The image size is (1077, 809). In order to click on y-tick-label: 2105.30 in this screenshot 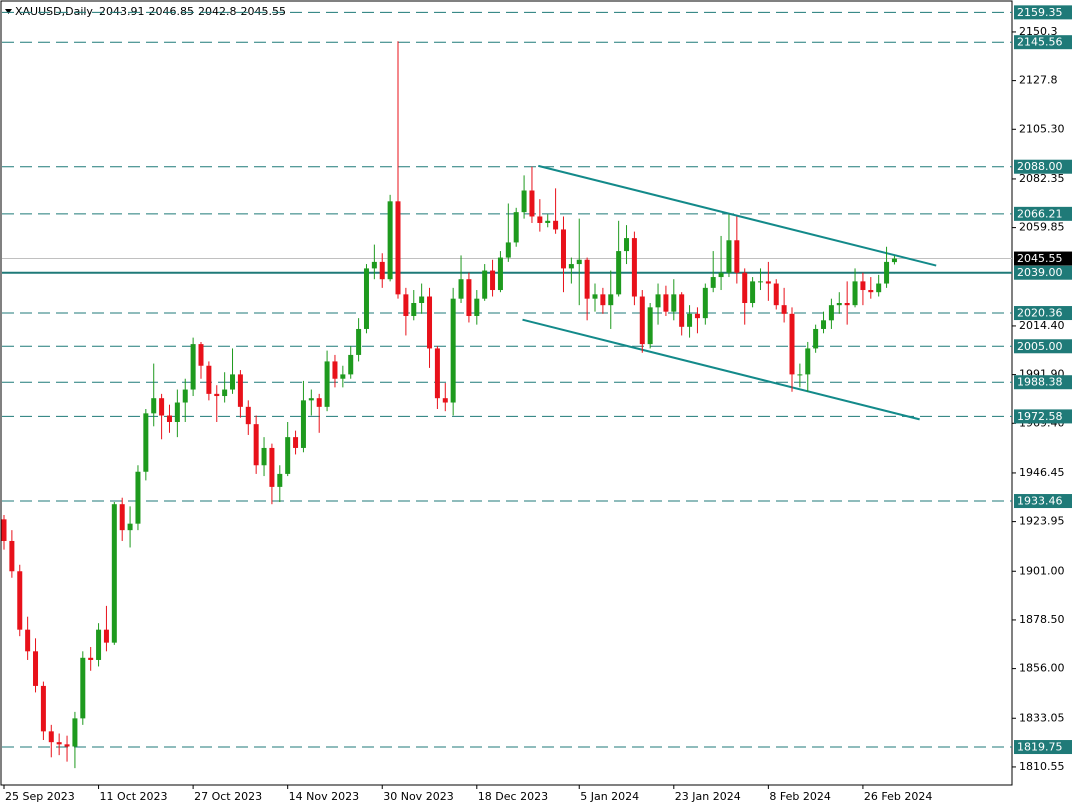, I will do `click(1042, 128)`.